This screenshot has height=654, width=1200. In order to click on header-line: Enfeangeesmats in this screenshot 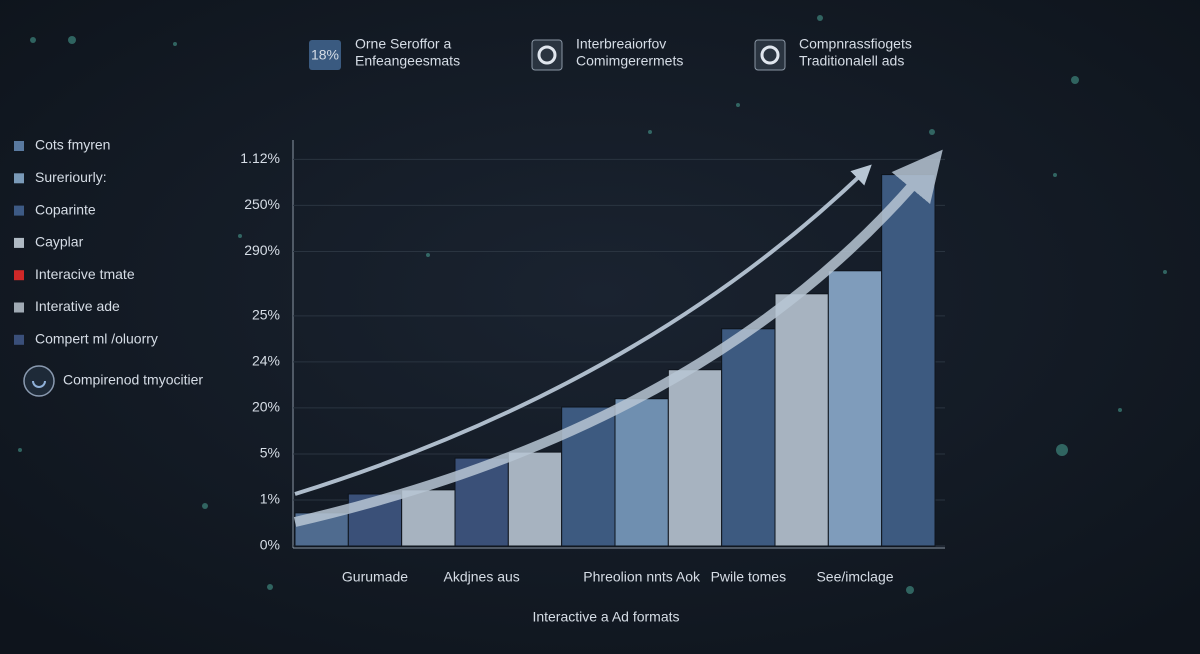, I will do `click(407, 61)`.